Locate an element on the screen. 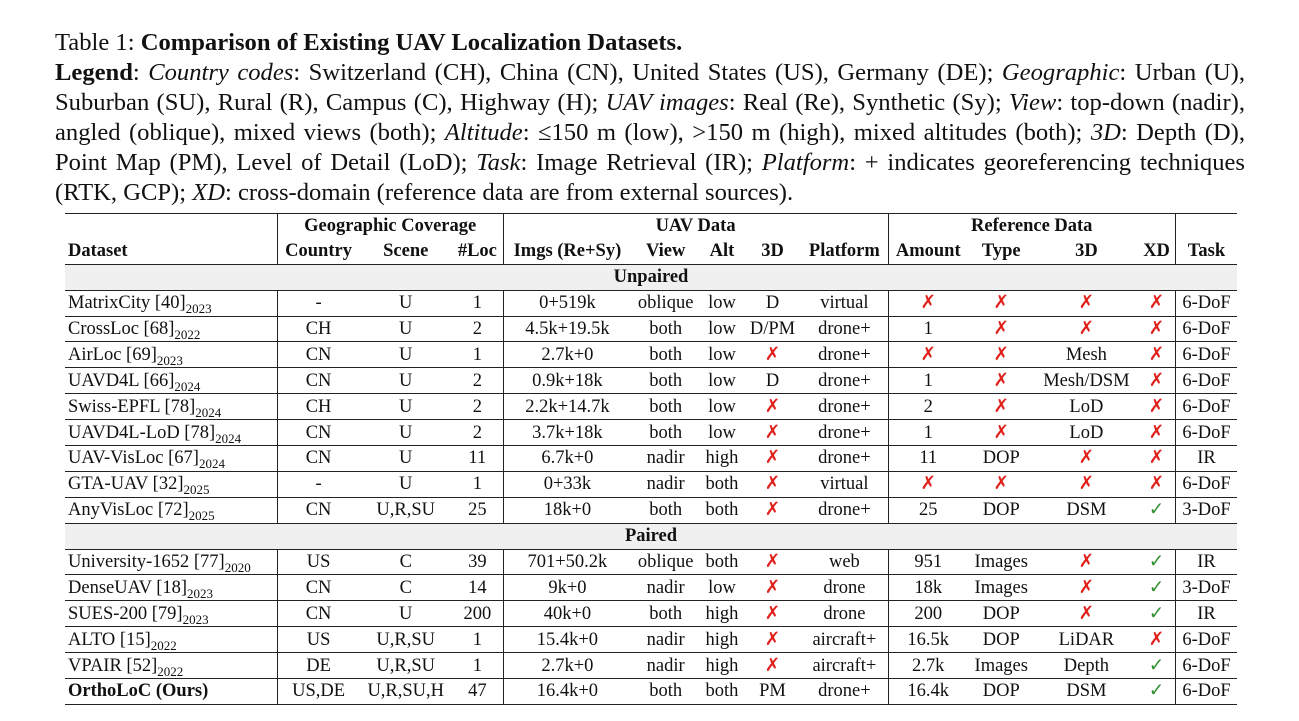 The image size is (1299, 721). table-cell: U,R,SU is located at coordinates (406, 666).